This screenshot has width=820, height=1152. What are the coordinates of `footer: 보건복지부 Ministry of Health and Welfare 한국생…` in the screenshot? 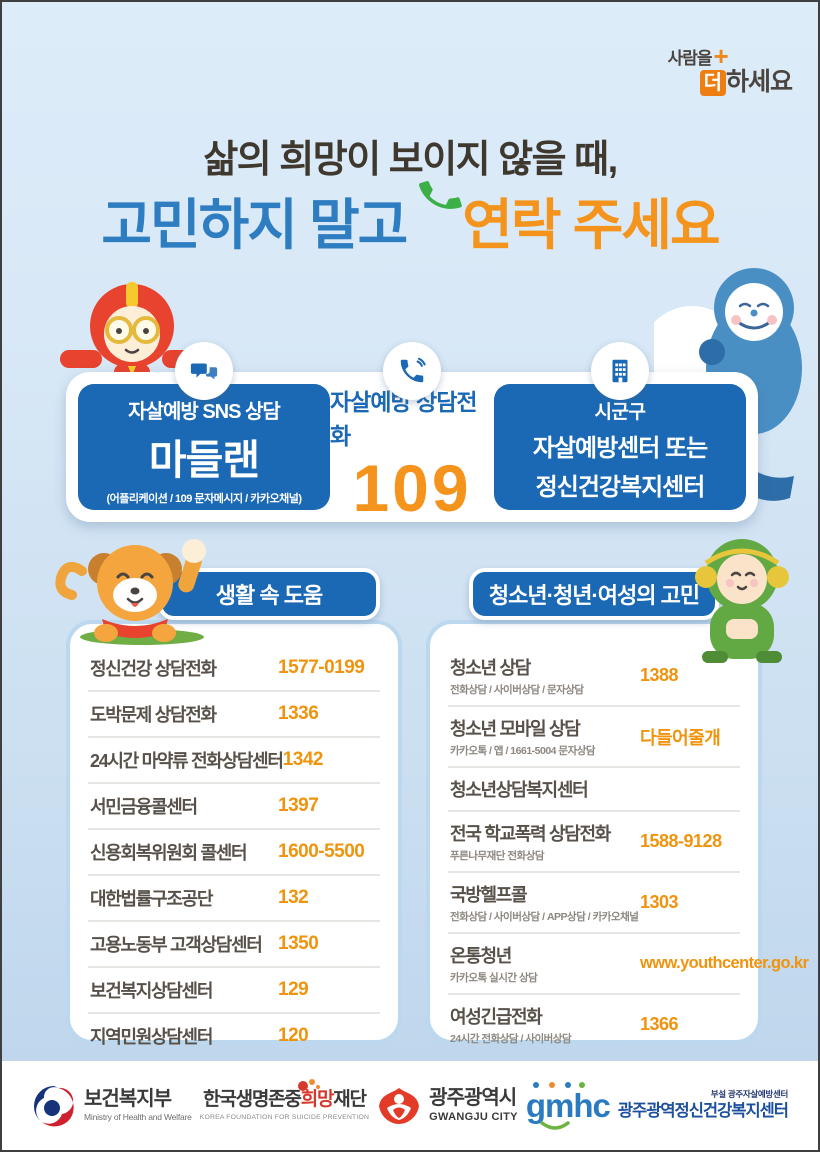 It's located at (410, 1105).